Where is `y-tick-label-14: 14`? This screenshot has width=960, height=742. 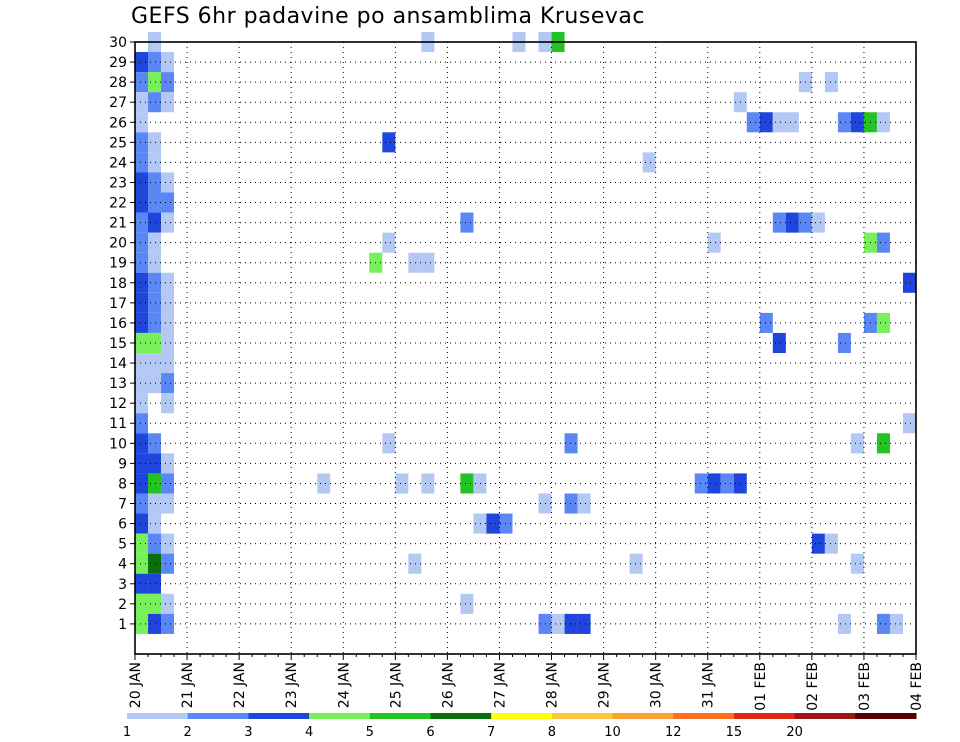
y-tick-label-14: 14 is located at coordinates (118, 364).